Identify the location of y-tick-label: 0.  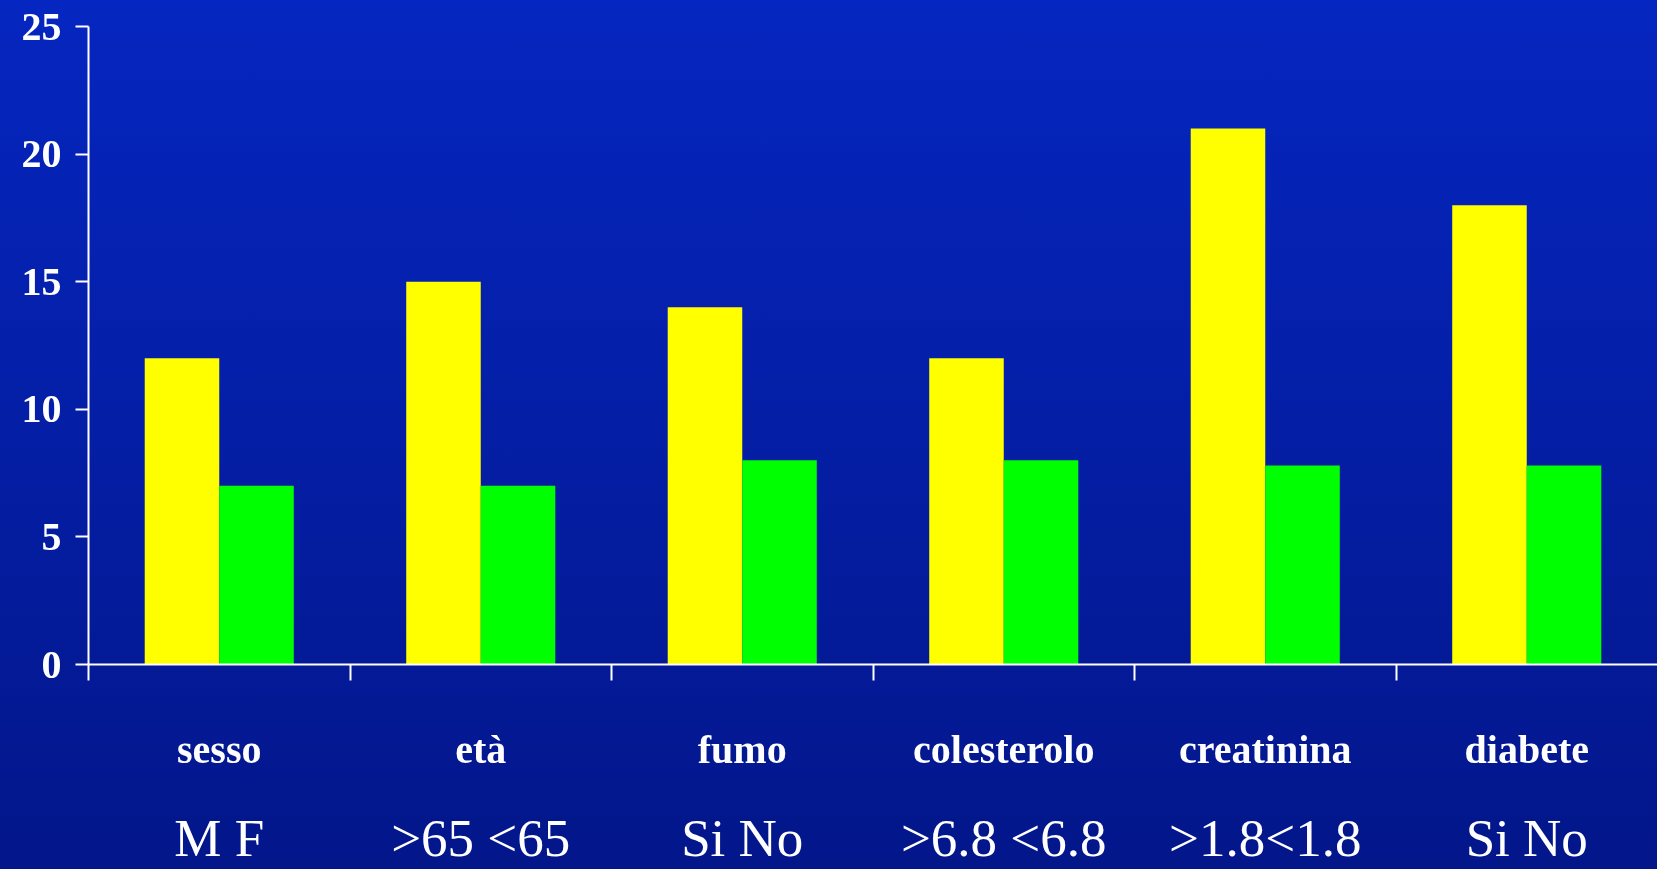
(51, 664).